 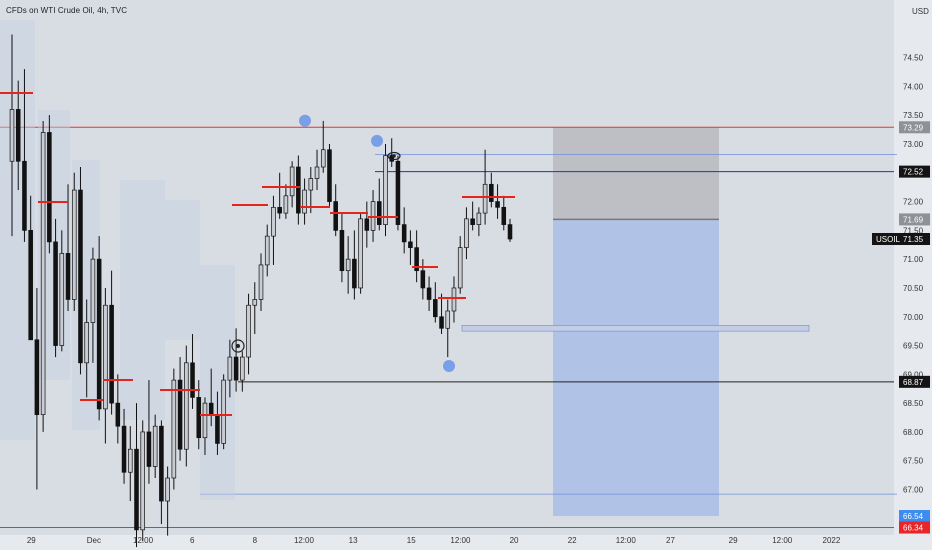 What do you see at coordinates (913, 528) in the screenshot?
I see `price-tag-label: 66.34` at bounding box center [913, 528].